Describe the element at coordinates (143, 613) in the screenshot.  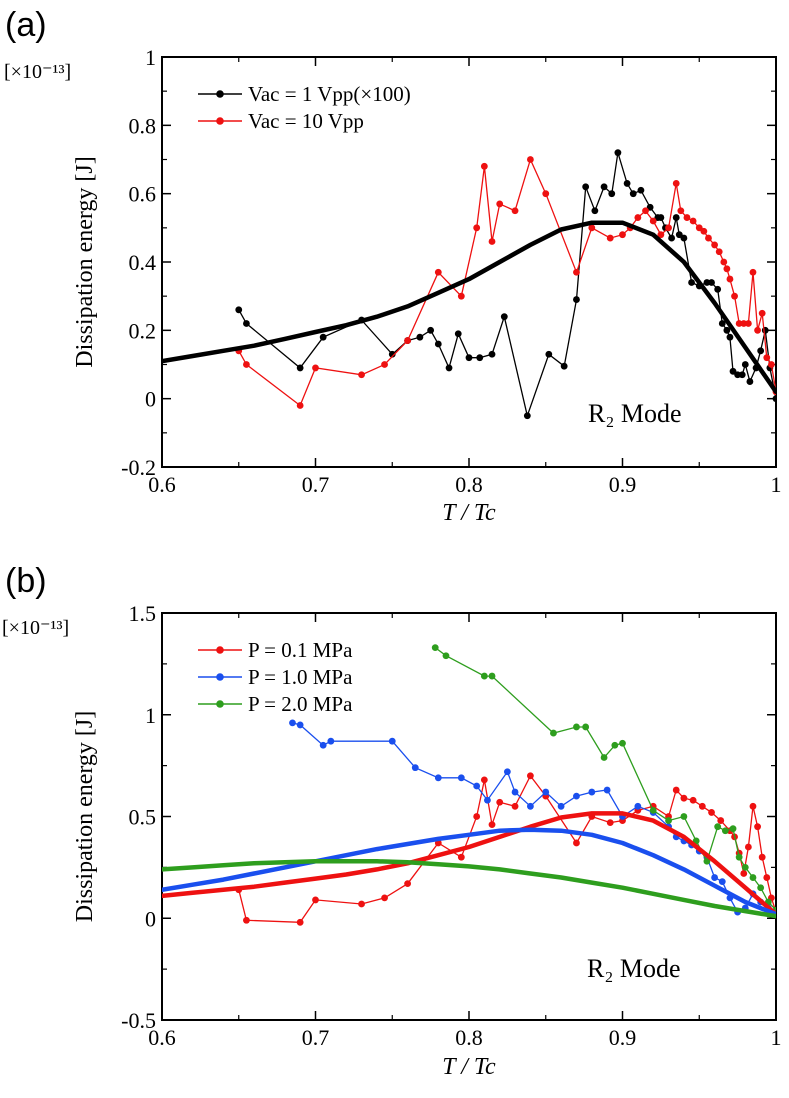
I see `y-tick-label: 1.5` at that location.